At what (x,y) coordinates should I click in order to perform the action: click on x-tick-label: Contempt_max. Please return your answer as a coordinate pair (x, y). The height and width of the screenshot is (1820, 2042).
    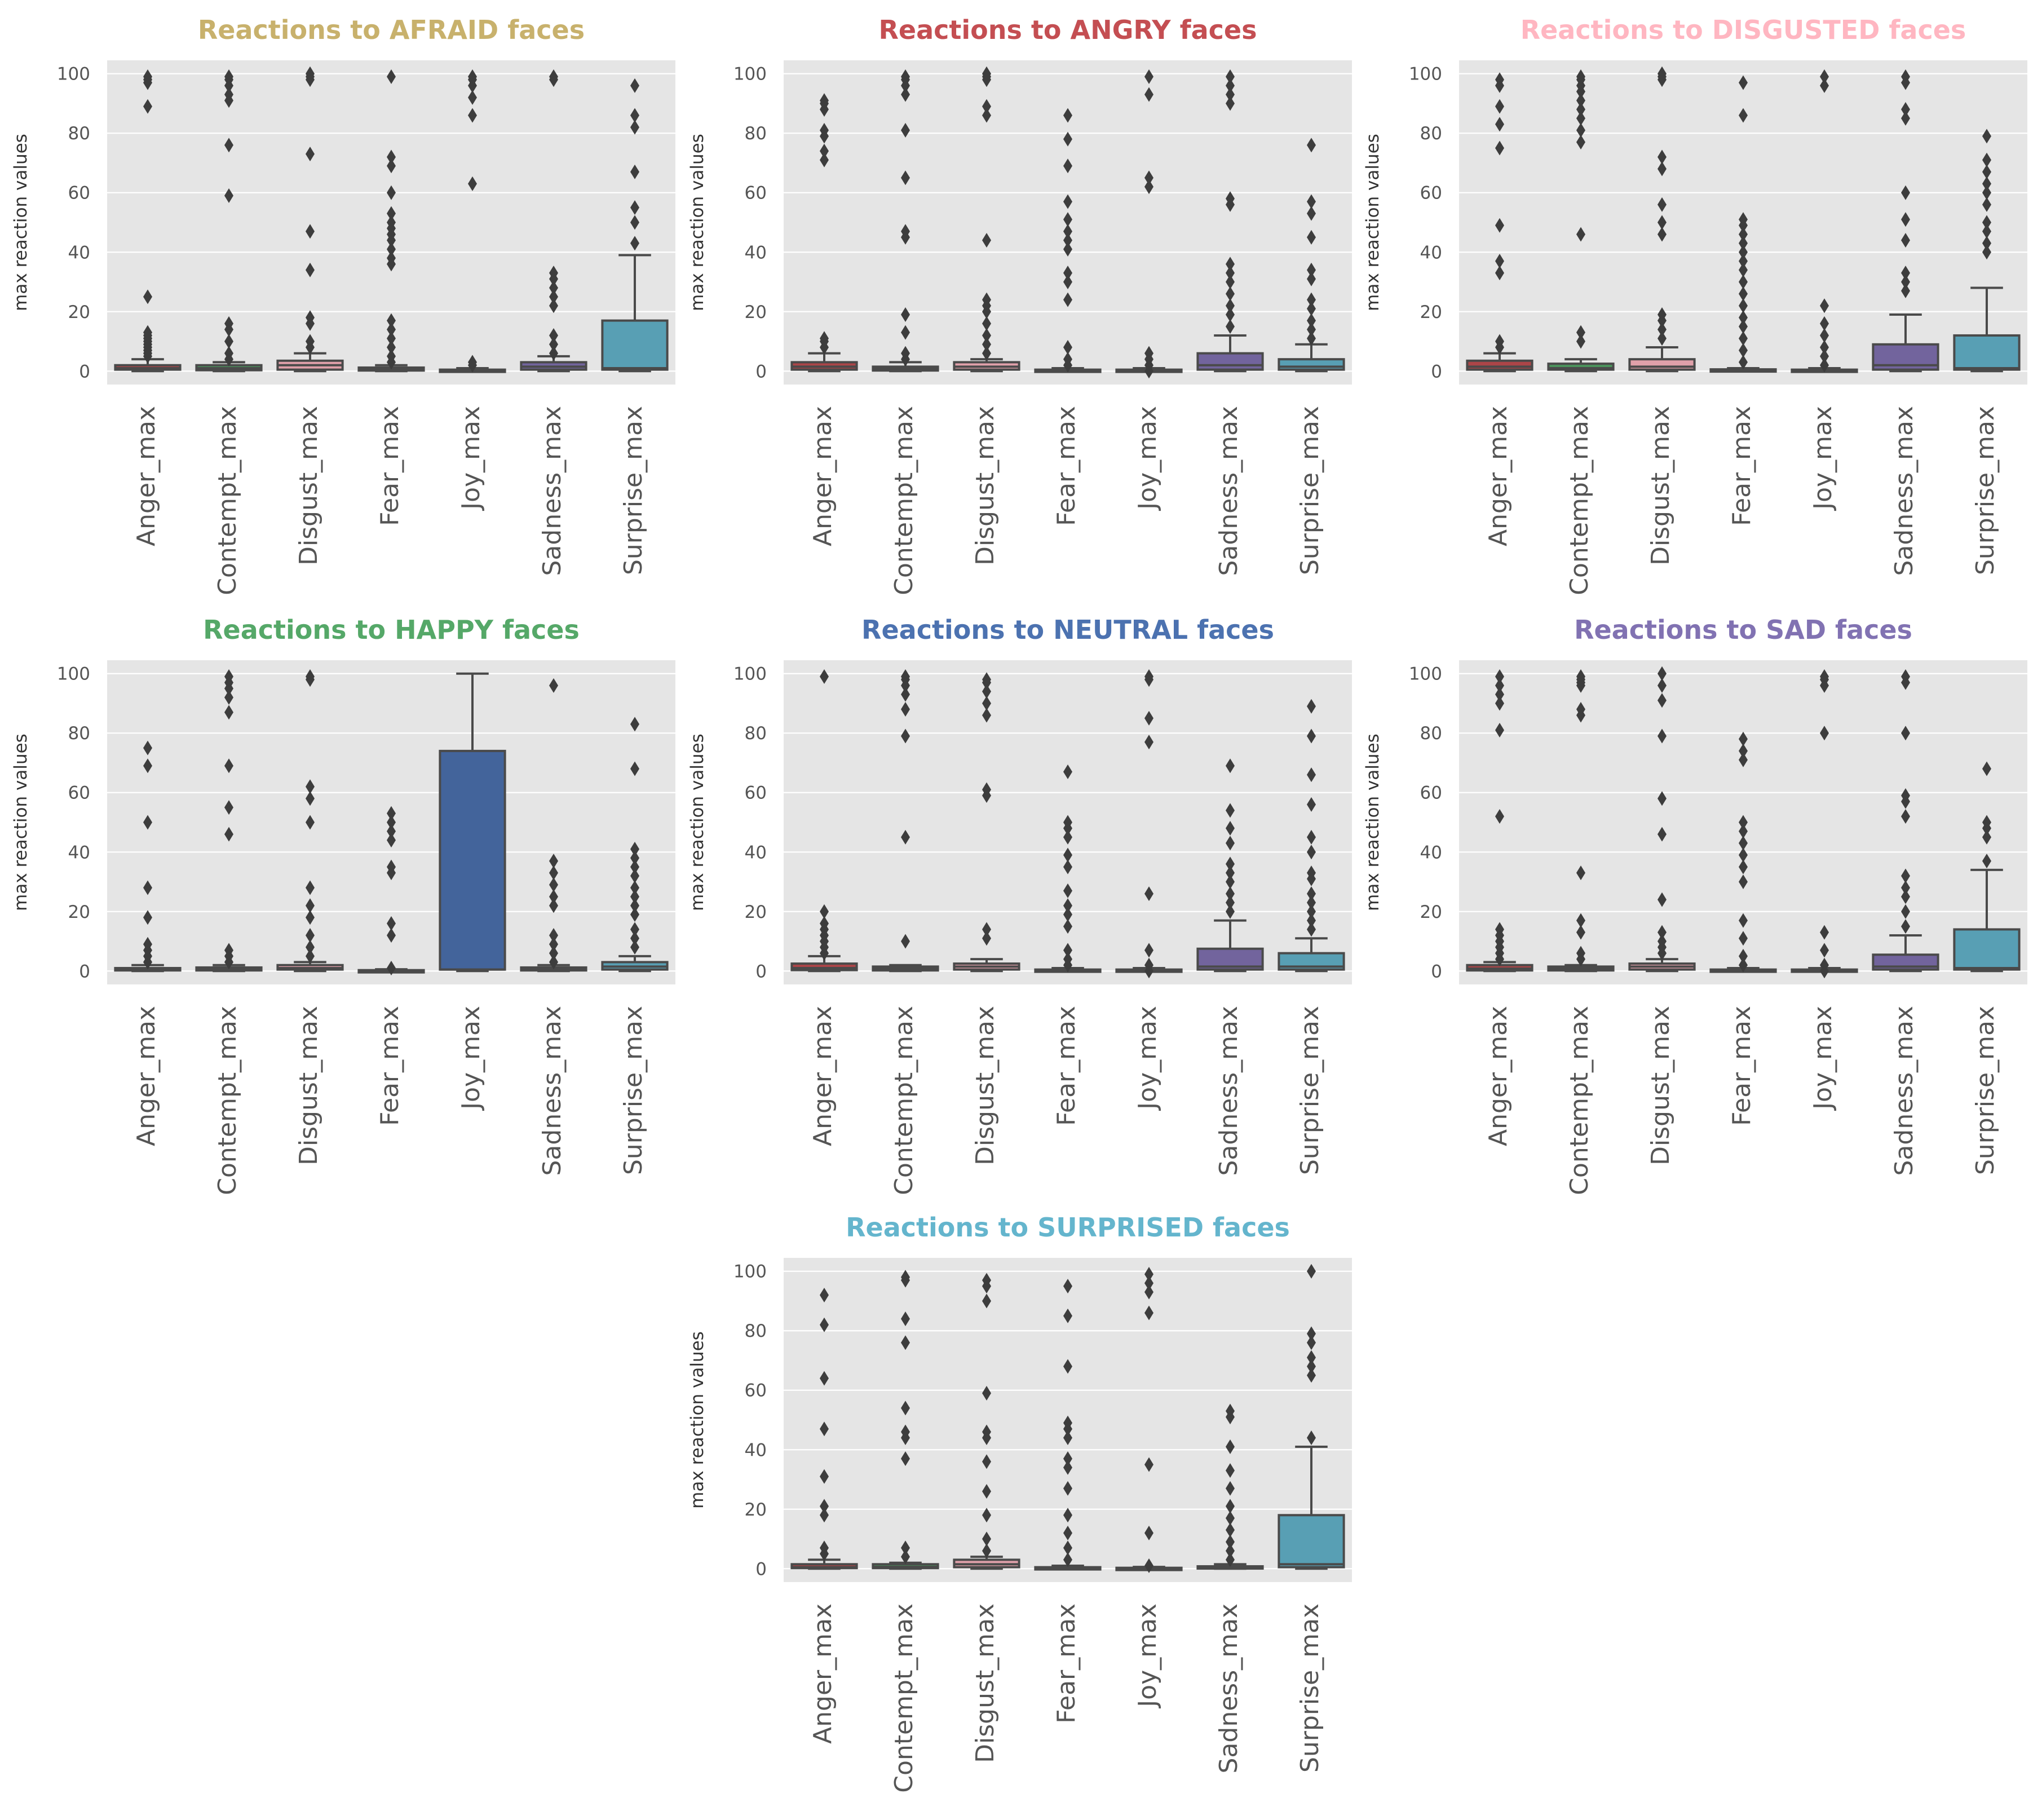
    Looking at the image, I should click on (1580, 500).